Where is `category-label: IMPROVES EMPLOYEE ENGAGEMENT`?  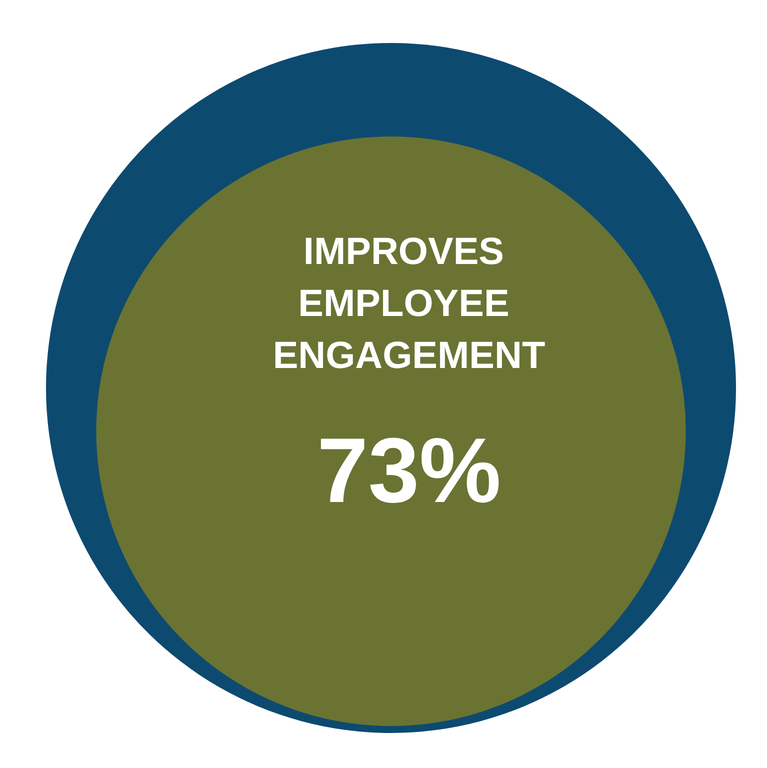 category-label: IMPROVES EMPLOYEE ENGAGEMENT is located at coordinates (409, 304).